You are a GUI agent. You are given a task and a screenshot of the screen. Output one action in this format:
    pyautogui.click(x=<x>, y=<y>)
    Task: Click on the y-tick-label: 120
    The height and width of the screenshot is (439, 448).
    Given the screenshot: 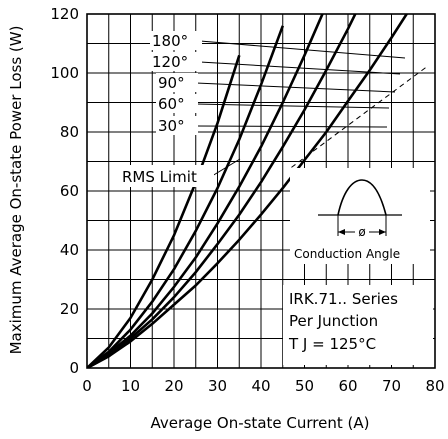 What is the action you would take?
    pyautogui.click(x=64, y=14)
    